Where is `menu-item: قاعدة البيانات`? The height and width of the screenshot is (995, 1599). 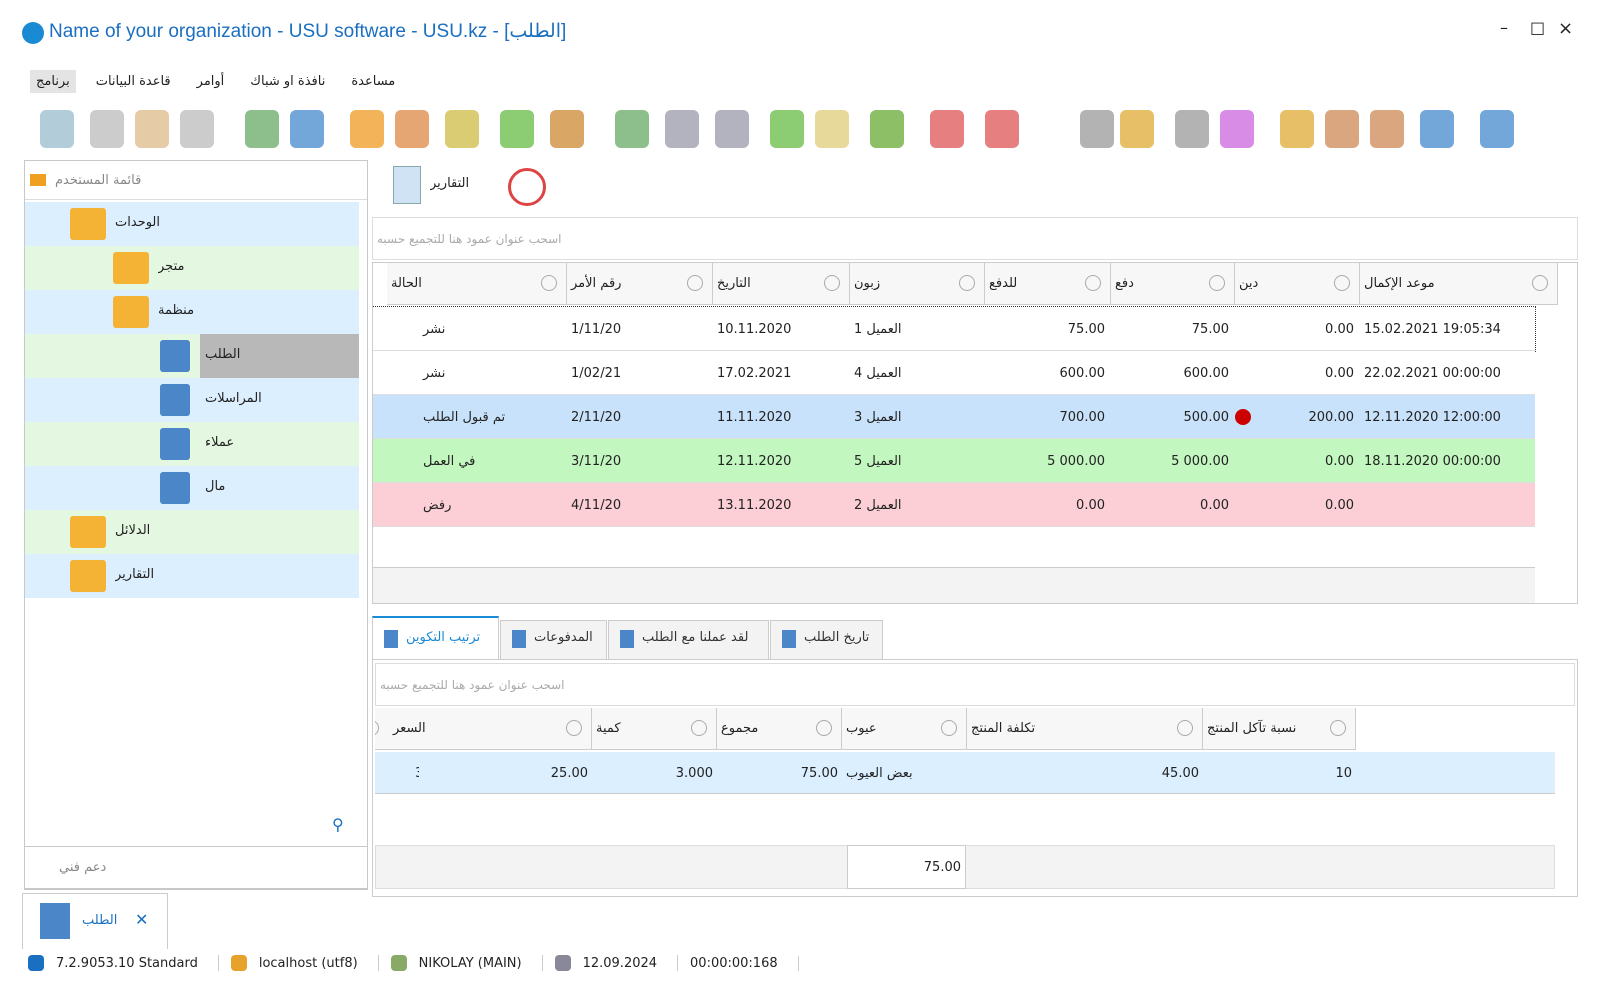
menu-item: قاعدة البيانات is located at coordinates (133, 81).